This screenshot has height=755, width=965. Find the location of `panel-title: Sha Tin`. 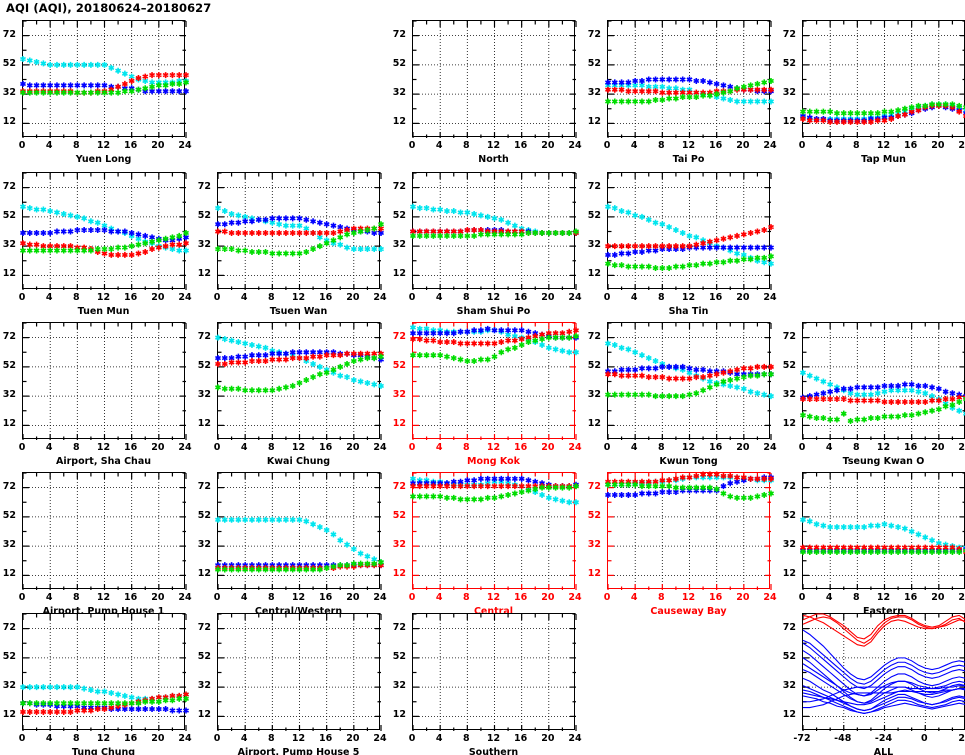

panel-title: Sha Tin is located at coordinates (688, 311).